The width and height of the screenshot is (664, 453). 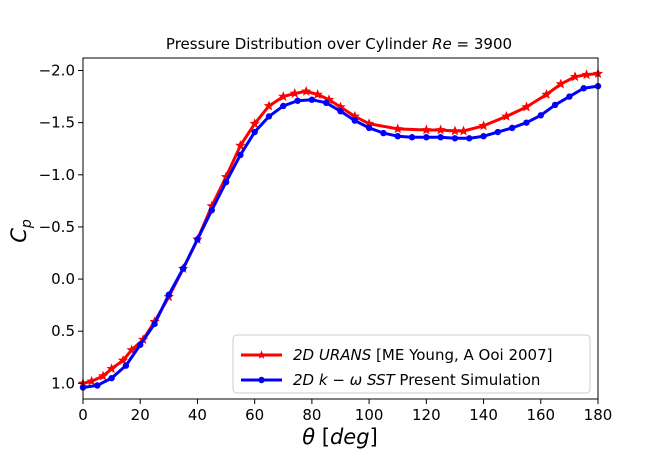 I want to click on legend-label-rest: Present Simulation, so click(x=468, y=380).